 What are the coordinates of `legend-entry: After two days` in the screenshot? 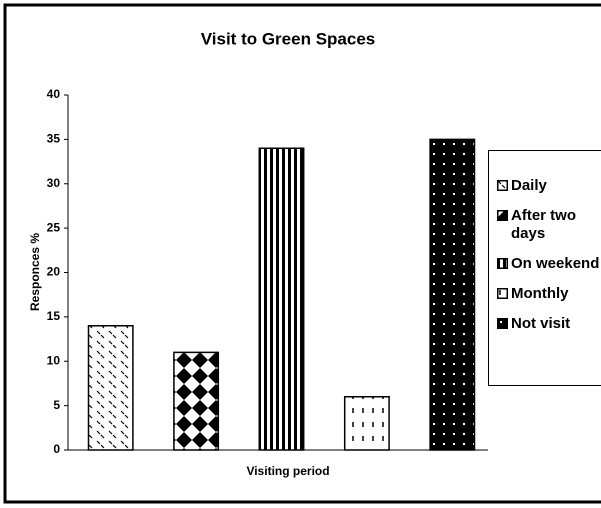 It's located at (549, 225).